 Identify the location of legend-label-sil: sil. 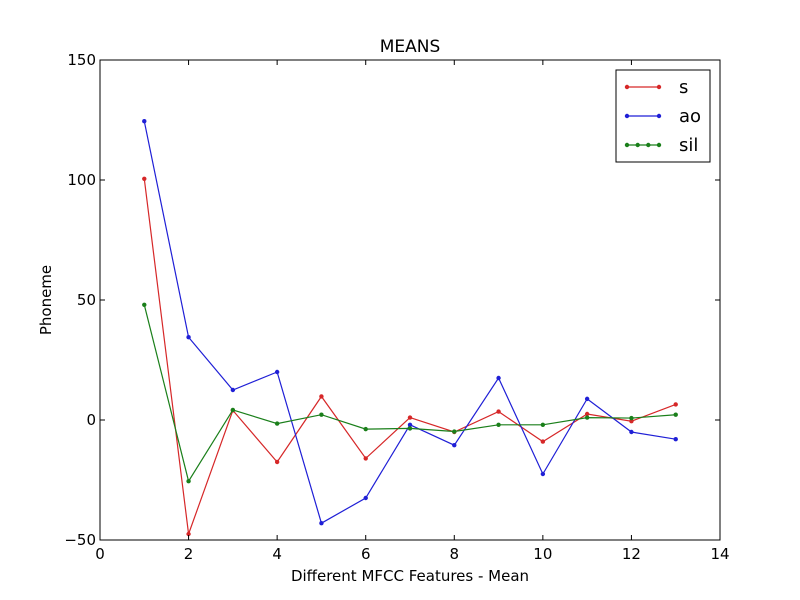
(688, 145).